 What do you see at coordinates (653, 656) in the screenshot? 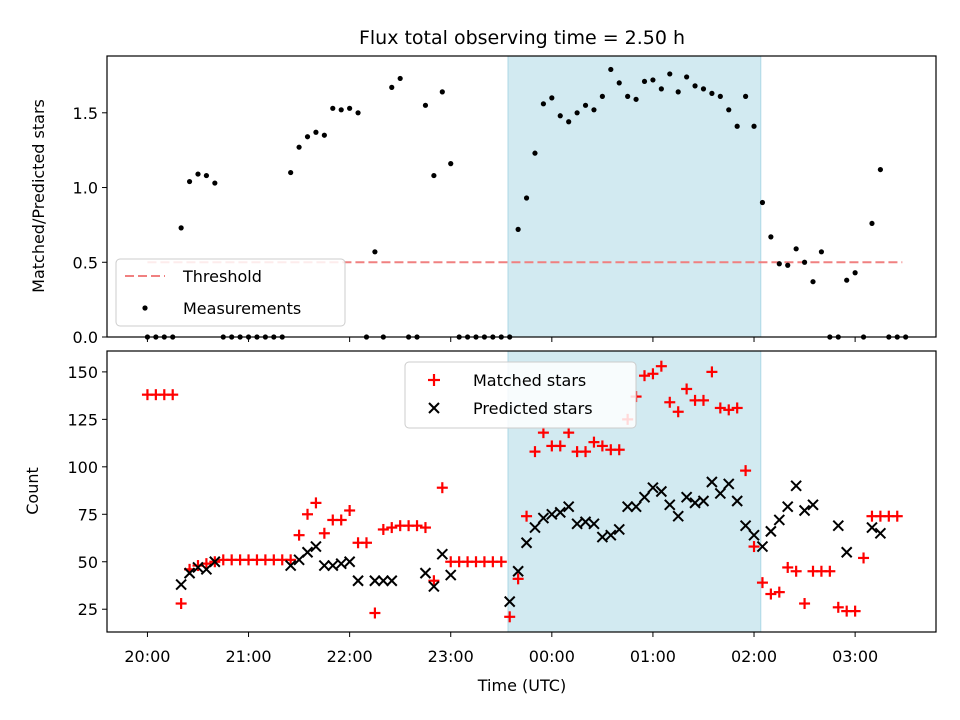
I see `bottom-x-tick-label: 01:00` at bounding box center [653, 656].